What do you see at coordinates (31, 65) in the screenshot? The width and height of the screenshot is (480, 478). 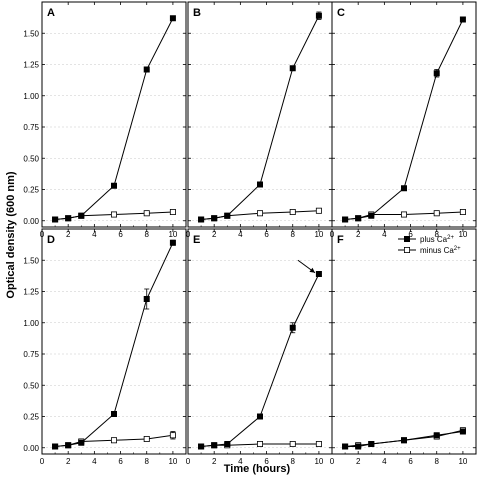 I see `y-tick-label: 1.25` at bounding box center [31, 65].